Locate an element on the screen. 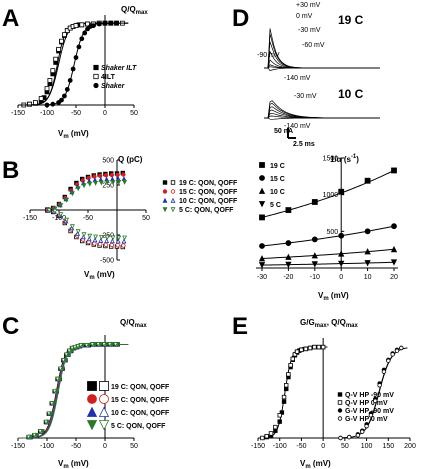 The height and width of the screenshot is (469, 432). ylabel-e: G/Gmax, Q/Qmax is located at coordinates (329, 323).